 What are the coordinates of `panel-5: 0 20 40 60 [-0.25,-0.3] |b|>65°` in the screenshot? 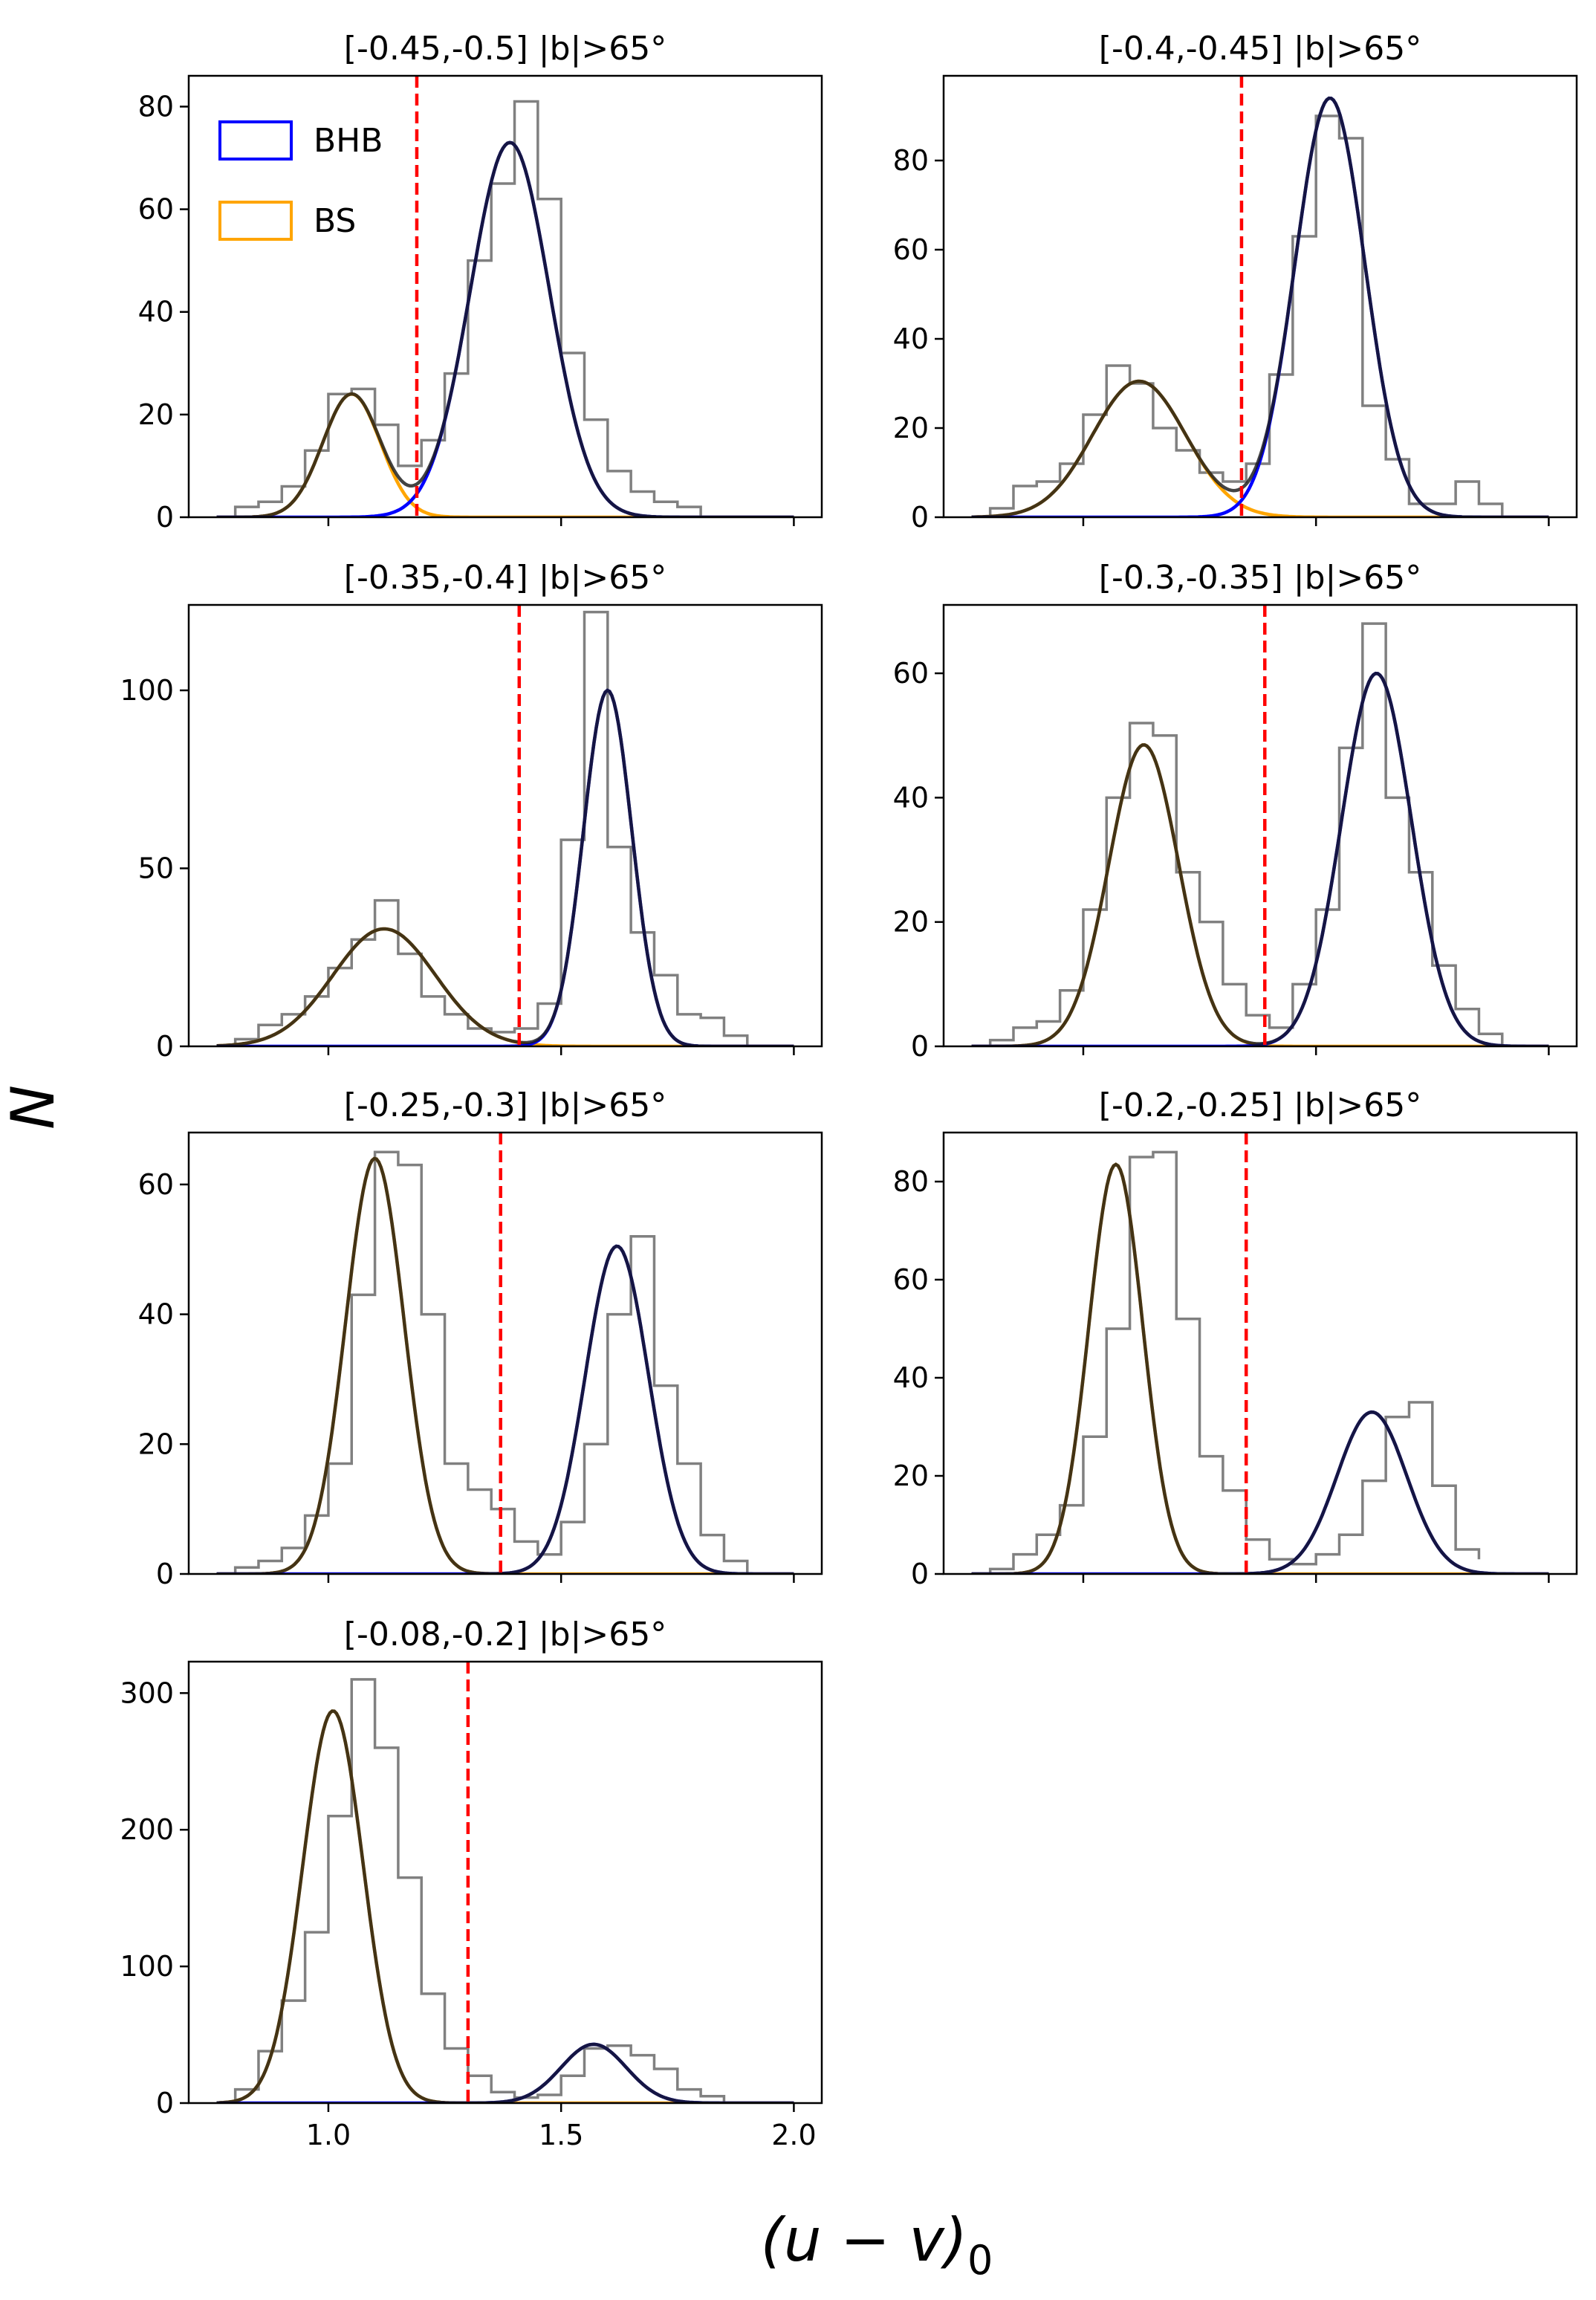 It's located at (480, 1338).